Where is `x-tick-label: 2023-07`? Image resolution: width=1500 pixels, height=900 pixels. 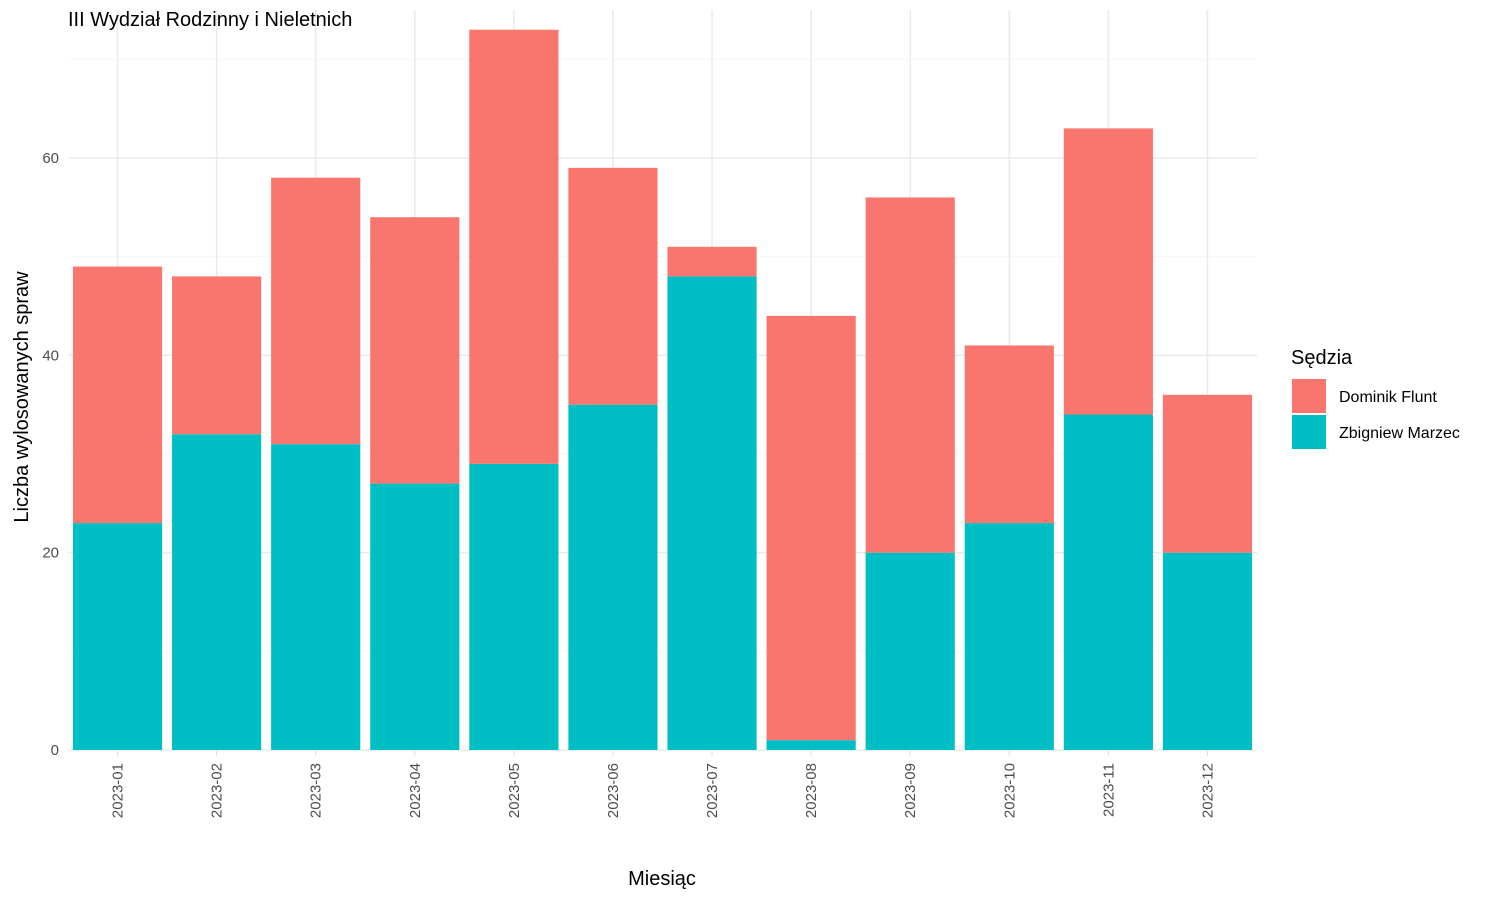
x-tick-label: 2023-07 is located at coordinates (712, 790).